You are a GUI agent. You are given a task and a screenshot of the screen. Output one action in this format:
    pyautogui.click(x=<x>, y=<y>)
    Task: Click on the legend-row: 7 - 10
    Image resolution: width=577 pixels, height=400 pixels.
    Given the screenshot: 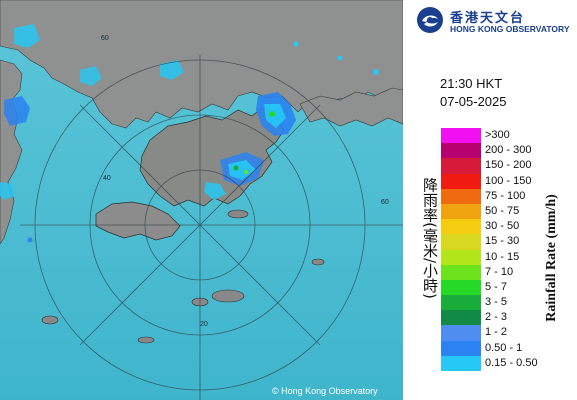 What is the action you would take?
    pyautogui.click(x=506, y=272)
    